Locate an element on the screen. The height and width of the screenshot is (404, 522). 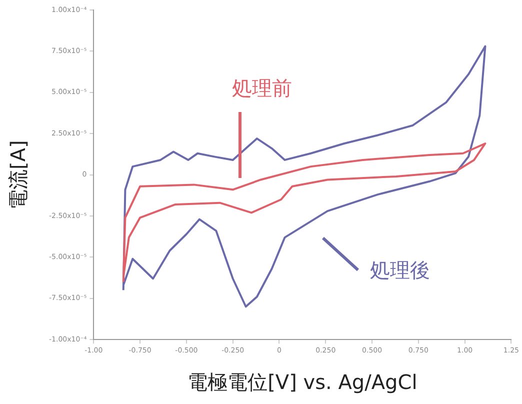
x-axis-title: 電極電位[V] vs. Ag/AgCl is located at coordinates (303, 382).